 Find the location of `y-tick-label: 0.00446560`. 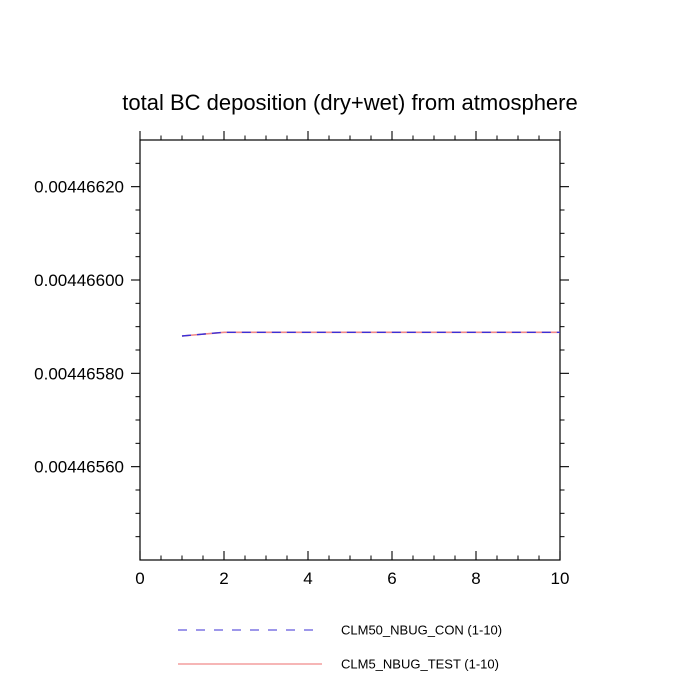

y-tick-label: 0.00446560 is located at coordinates (79, 467).